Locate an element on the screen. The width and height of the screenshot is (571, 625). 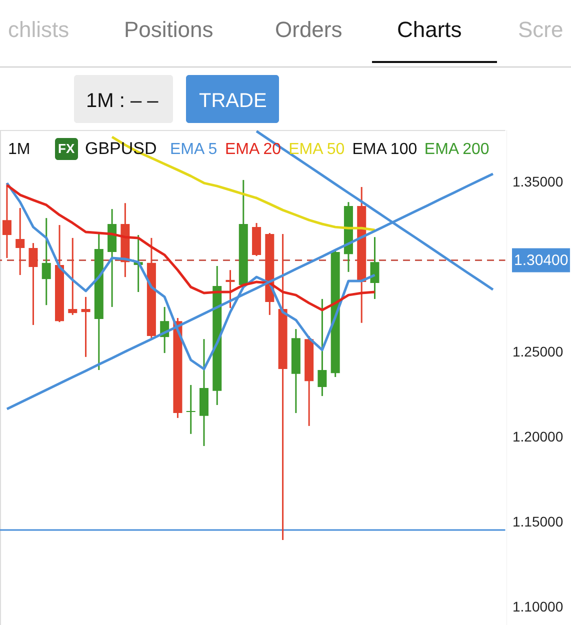
annotation: 1M is located at coordinates (19, 149).